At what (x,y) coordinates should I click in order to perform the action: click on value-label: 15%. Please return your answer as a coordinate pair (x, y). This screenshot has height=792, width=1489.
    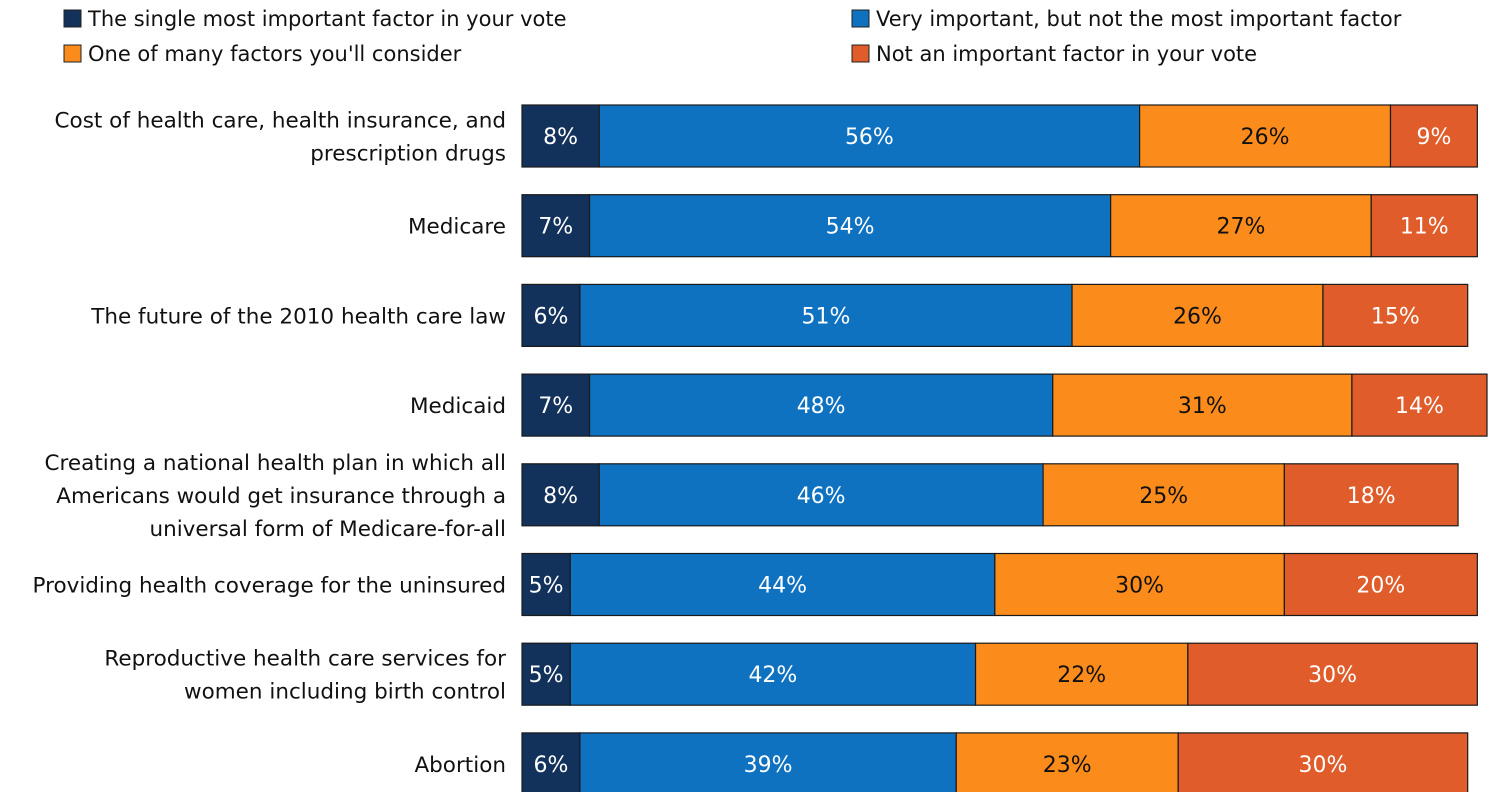
    Looking at the image, I should click on (1395, 316).